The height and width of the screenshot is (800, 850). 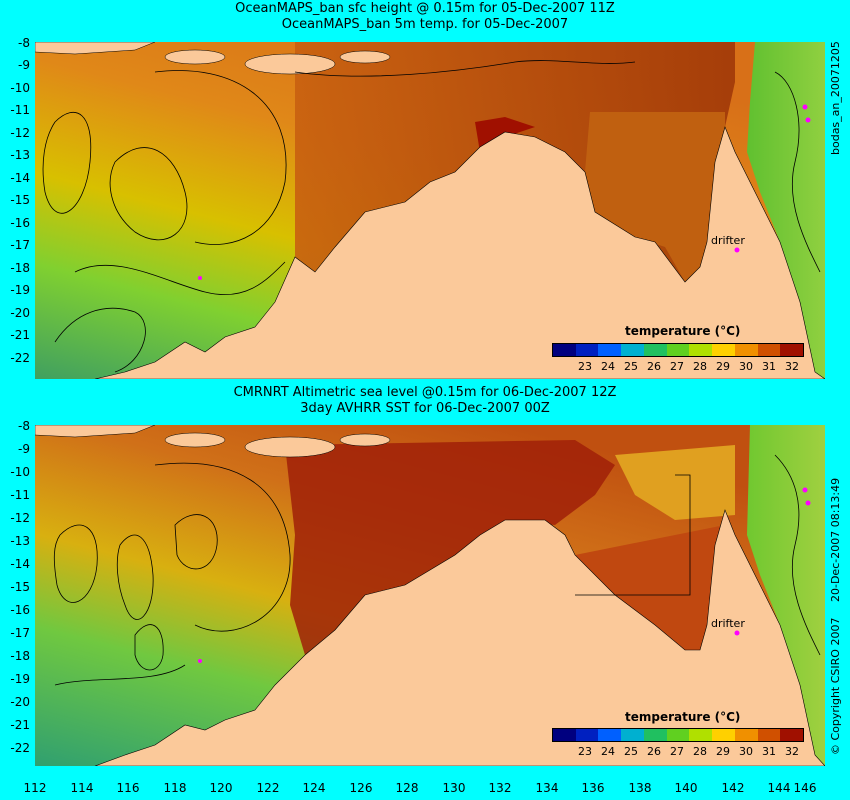 I want to click on bottom-title-line2: 3day AVHRR SST for 06-Dec-2007 00Z, so click(x=425, y=408).